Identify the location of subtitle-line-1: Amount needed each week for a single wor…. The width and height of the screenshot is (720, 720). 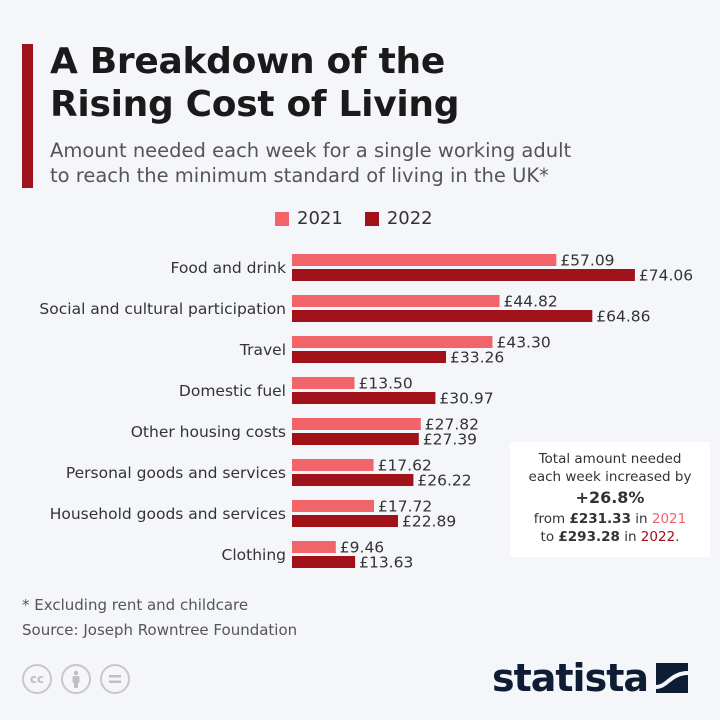
(311, 150).